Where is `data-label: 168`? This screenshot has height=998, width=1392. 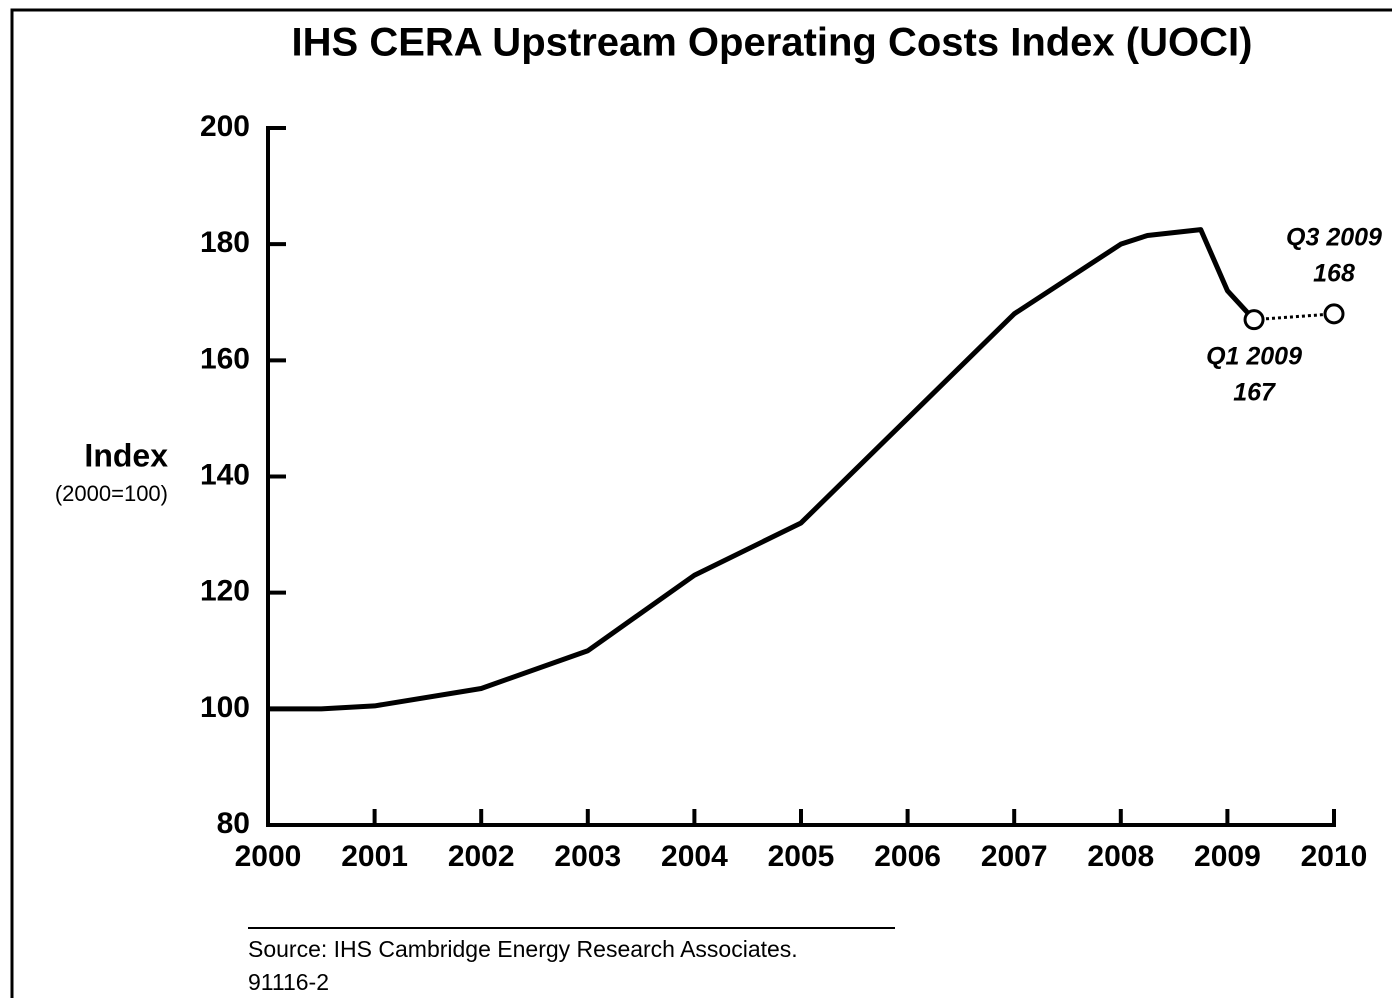 data-label: 168 is located at coordinates (1334, 273).